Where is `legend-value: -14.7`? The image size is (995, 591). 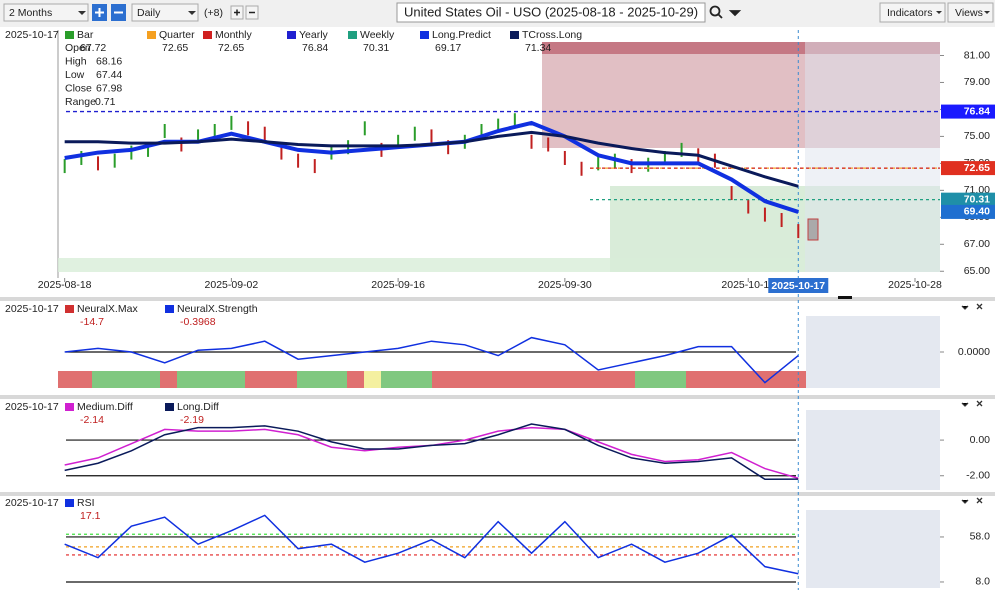
legend-value: -14.7 is located at coordinates (92, 322).